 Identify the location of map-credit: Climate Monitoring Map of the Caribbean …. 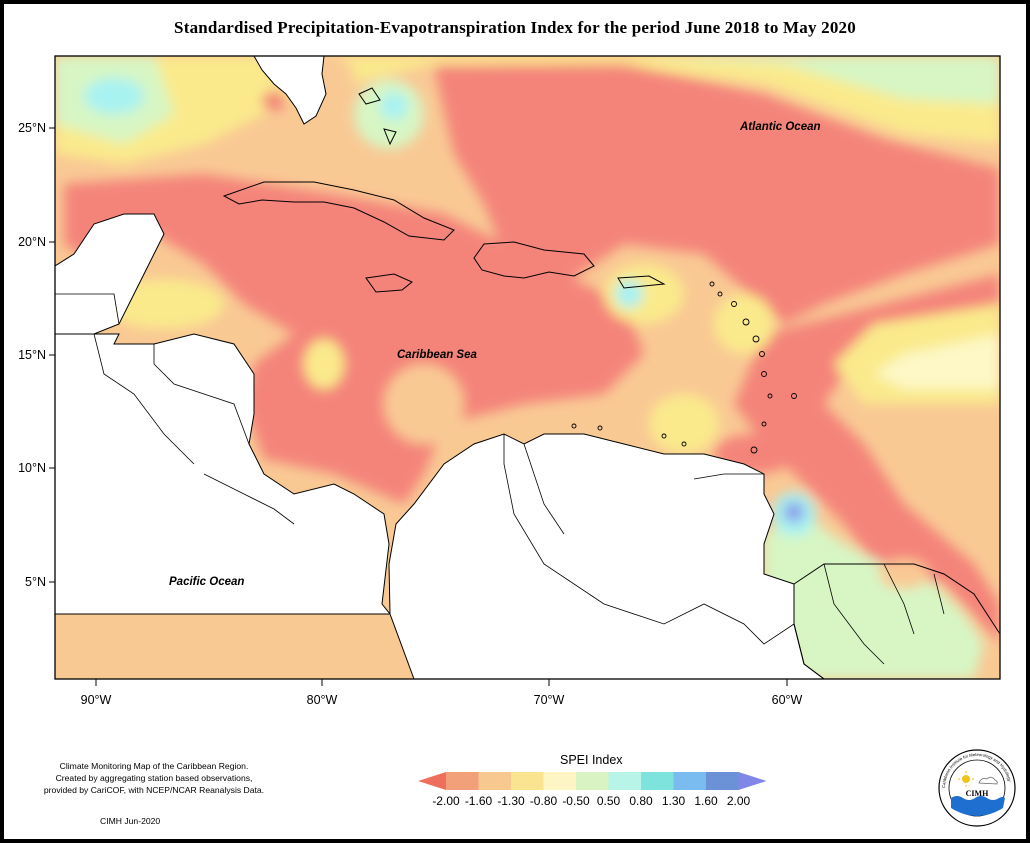
(154, 778).